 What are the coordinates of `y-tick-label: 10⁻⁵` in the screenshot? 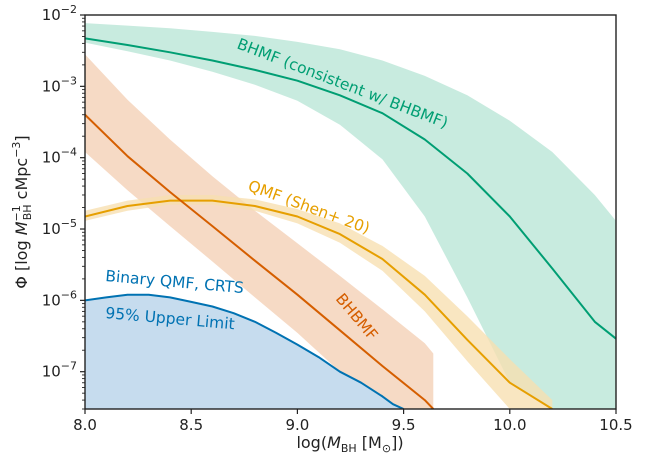 It's located at (59, 227).